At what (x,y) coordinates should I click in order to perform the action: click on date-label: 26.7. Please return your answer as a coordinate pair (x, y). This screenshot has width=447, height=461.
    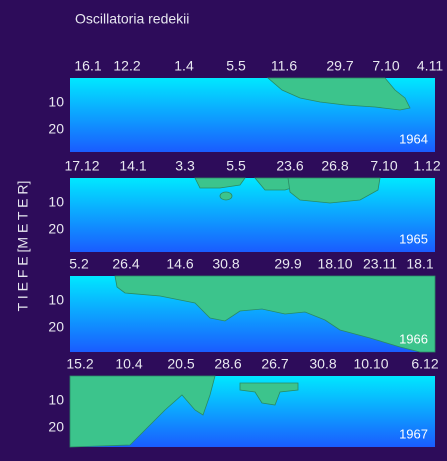
    Looking at the image, I should click on (274, 364).